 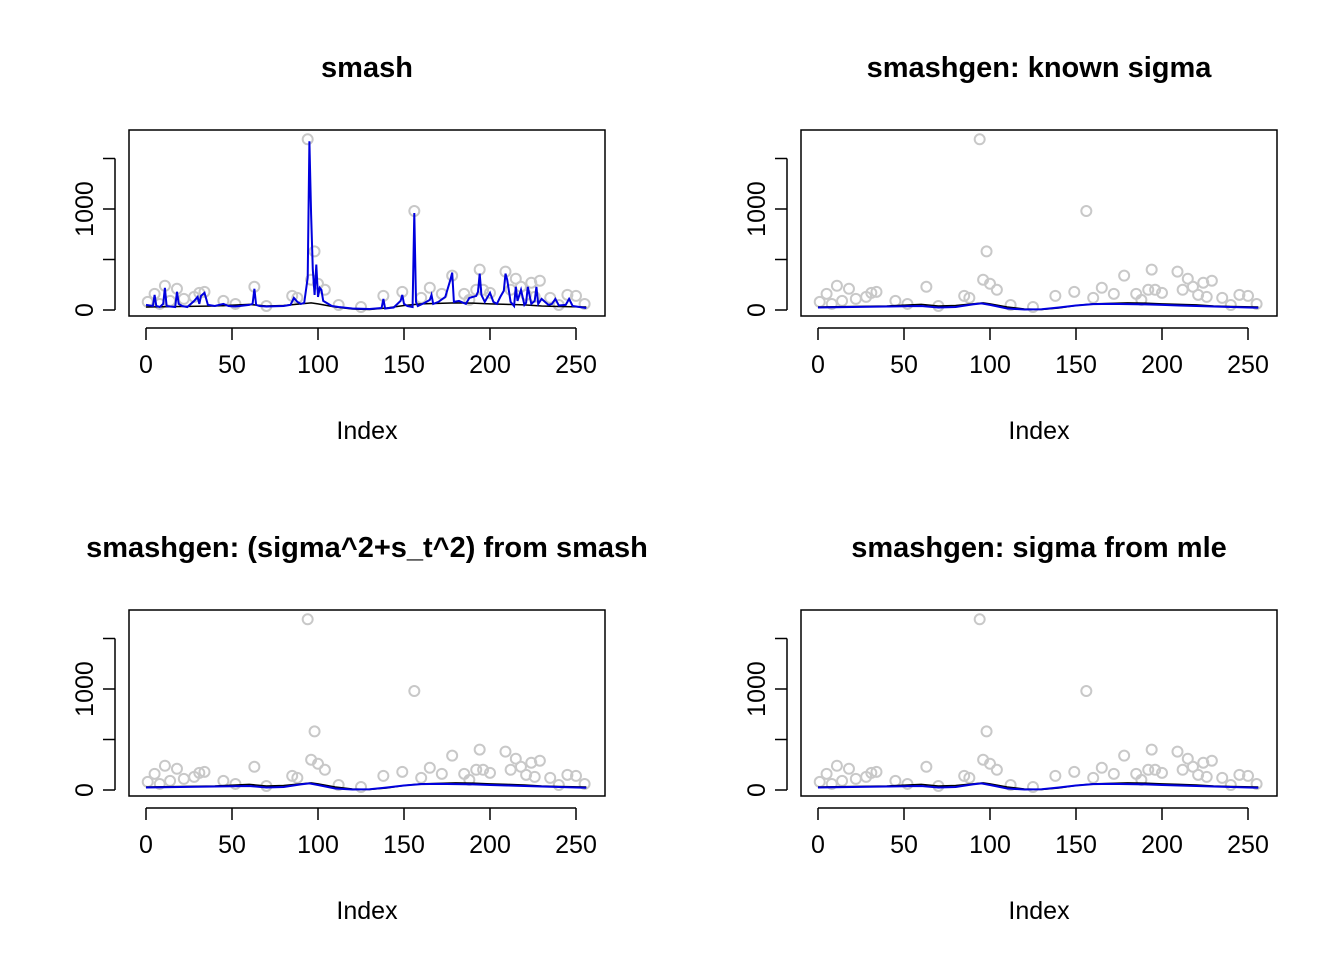 What do you see at coordinates (367, 68) in the screenshot?
I see `chart-title: smash` at bounding box center [367, 68].